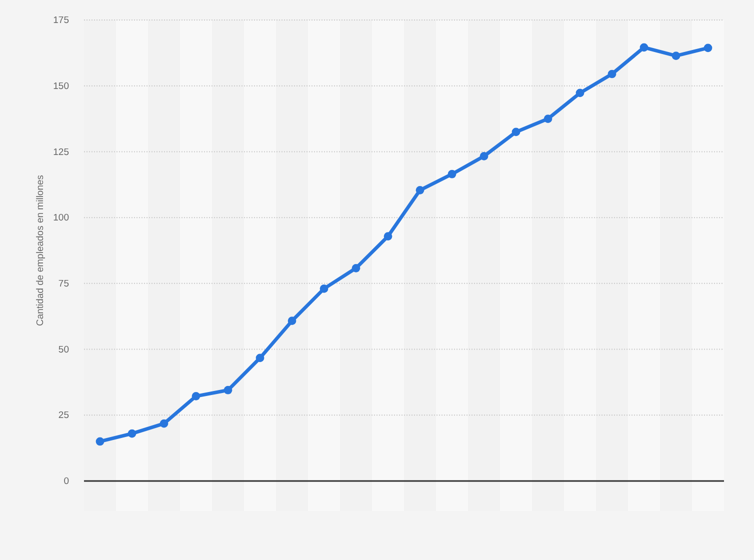 The width and height of the screenshot is (754, 560). I want to click on y-tick-label: 50, so click(63, 350).